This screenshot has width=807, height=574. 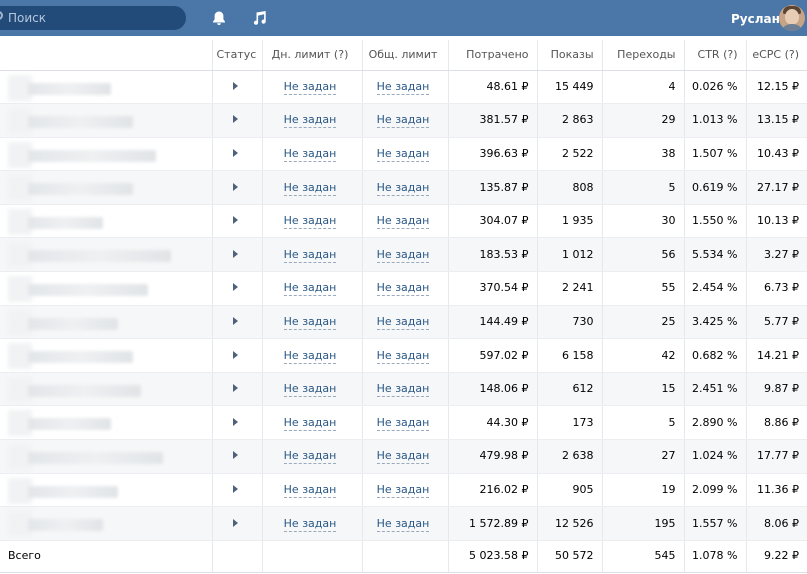 What do you see at coordinates (492, 55) in the screenshot?
I see `column-header-spent: Потрачено` at bounding box center [492, 55].